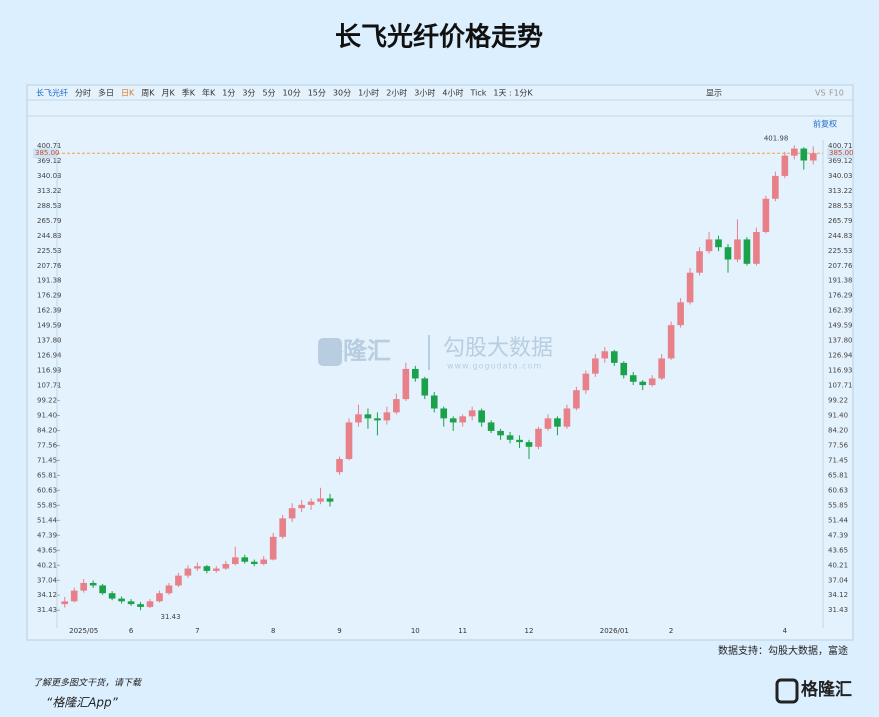 The image size is (879, 717). I want to click on toolbar-item: Tick, so click(477, 93).